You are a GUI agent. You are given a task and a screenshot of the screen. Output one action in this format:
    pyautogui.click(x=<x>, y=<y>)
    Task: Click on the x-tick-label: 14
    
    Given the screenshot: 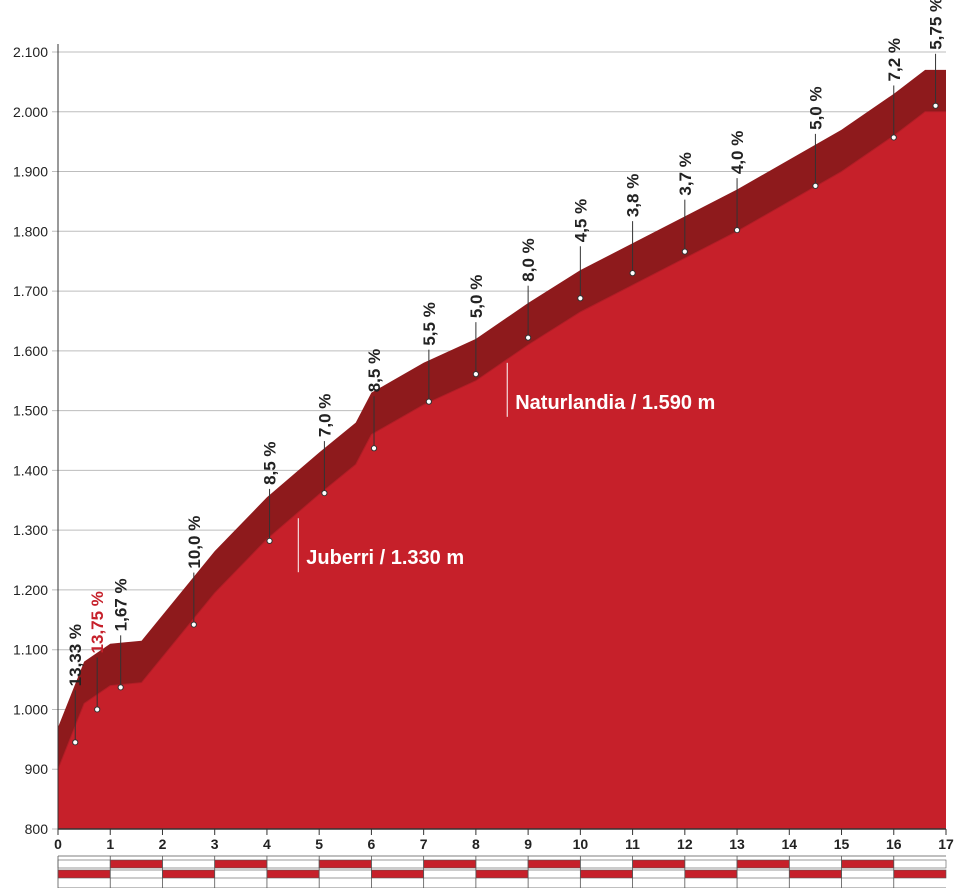 What is the action you would take?
    pyautogui.click(x=790, y=844)
    